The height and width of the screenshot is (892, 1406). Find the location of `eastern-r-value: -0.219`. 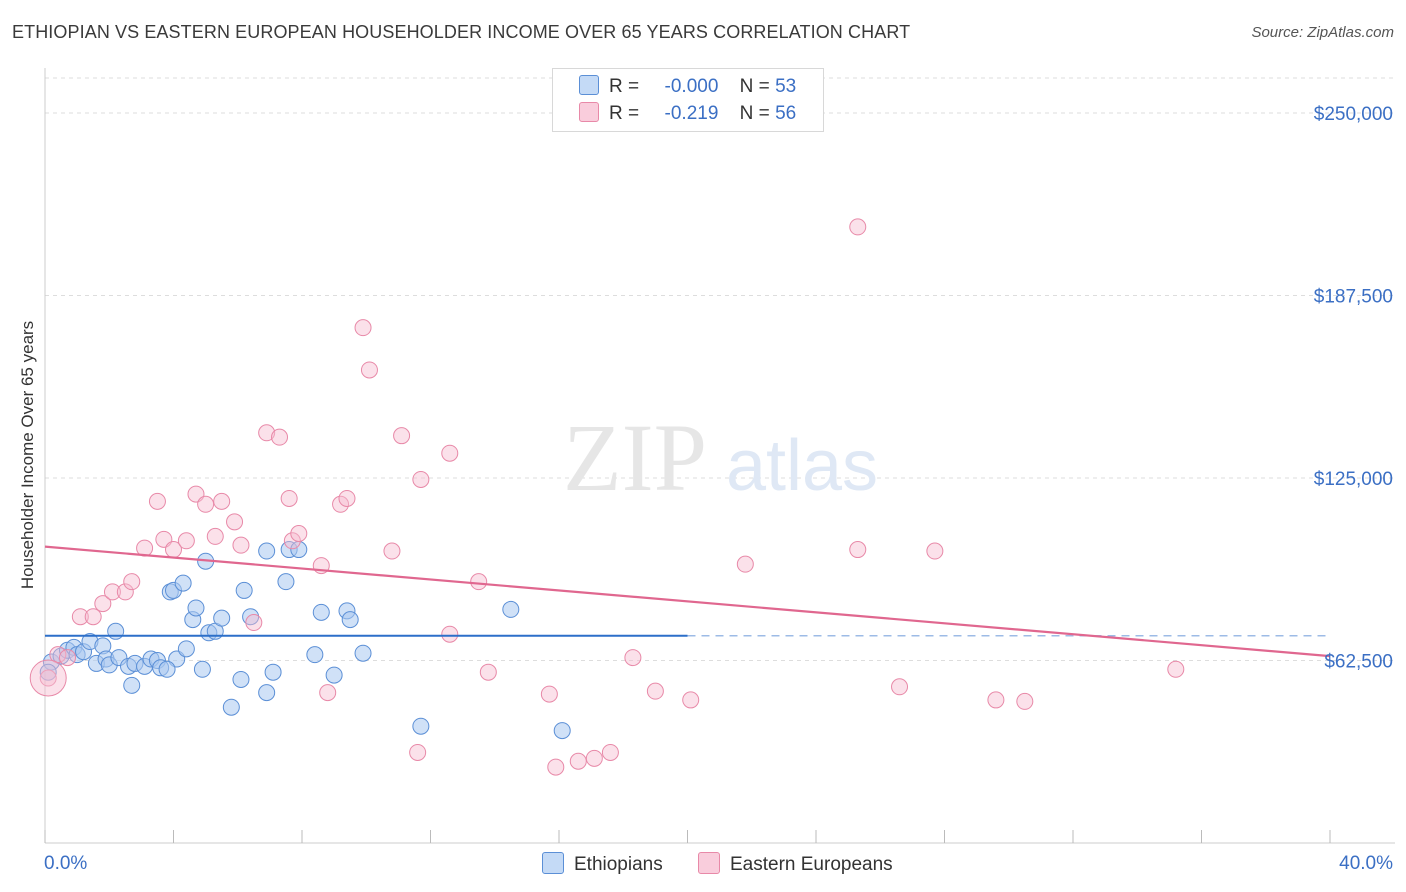

eastern-r-value: -0.219 is located at coordinates (691, 113).